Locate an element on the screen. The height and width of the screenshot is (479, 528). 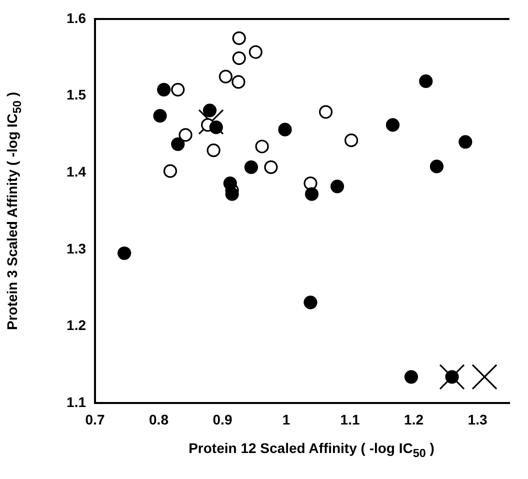
x-tick-label: 1.1 is located at coordinates (350, 419).